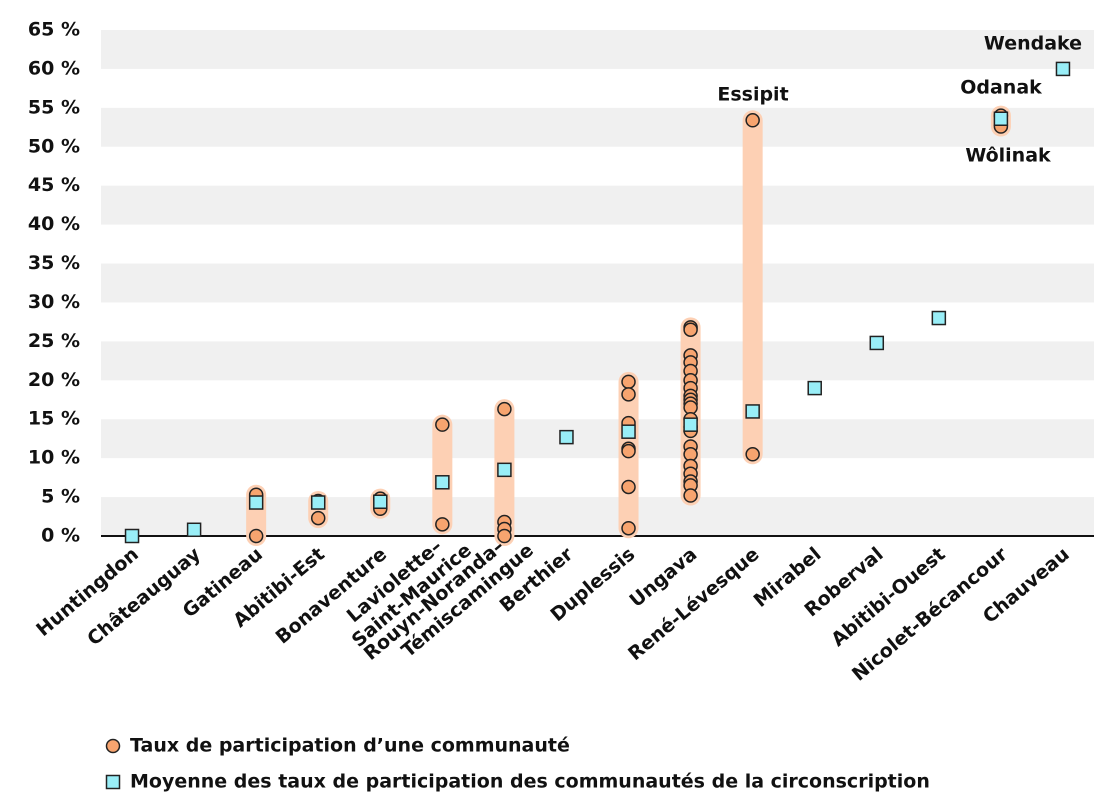 The height and width of the screenshot is (800, 1094). What do you see at coordinates (54, 146) in the screenshot?
I see `y-tick-label: 50 %` at bounding box center [54, 146].